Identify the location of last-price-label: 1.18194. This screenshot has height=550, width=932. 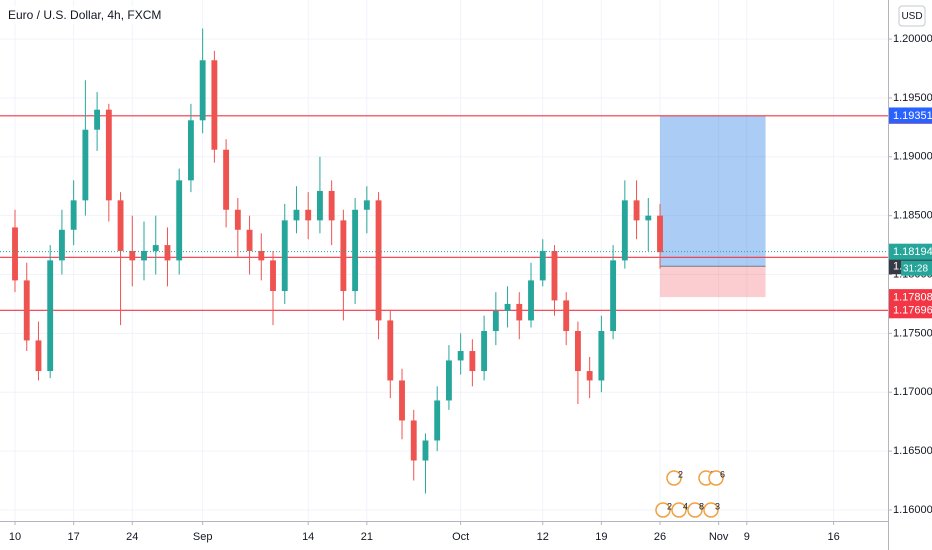
(912, 252).